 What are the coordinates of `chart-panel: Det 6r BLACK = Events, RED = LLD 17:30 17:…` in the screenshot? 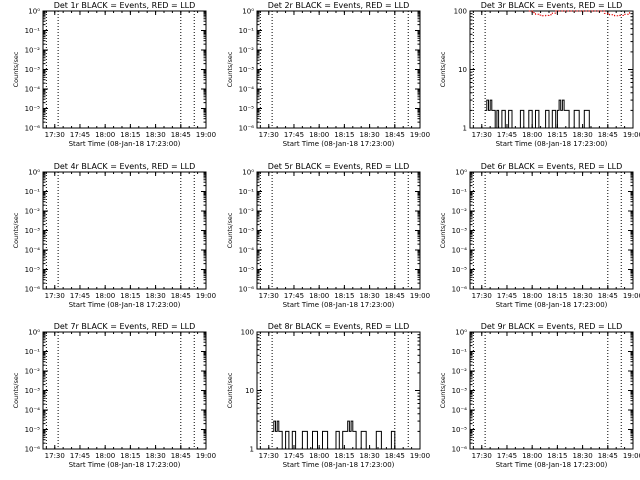 It's located at (539, 235).